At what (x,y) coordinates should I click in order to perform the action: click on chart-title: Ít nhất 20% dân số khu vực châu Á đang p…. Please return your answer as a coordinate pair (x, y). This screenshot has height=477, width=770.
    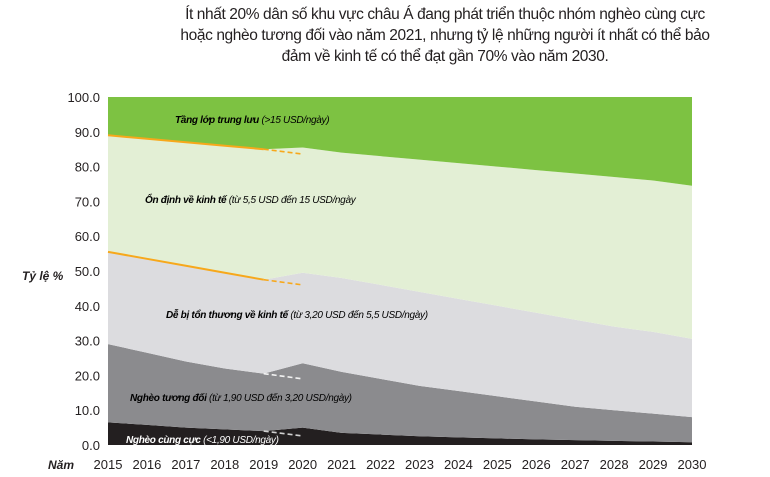
    Looking at the image, I should click on (445, 35).